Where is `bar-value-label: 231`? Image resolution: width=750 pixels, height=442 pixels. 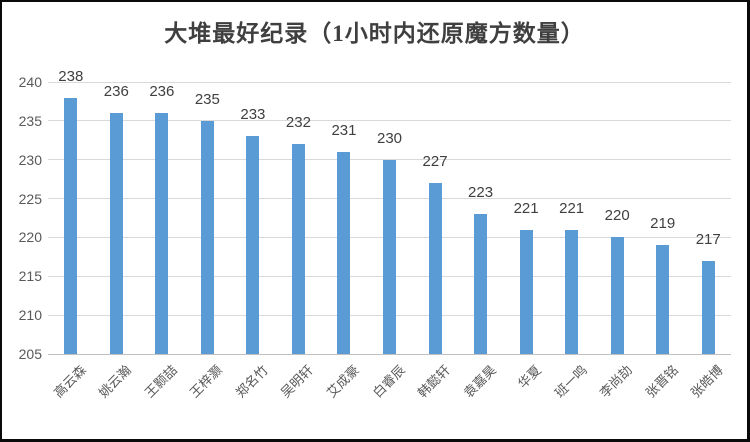
bar-value-label: 231 is located at coordinates (344, 130).